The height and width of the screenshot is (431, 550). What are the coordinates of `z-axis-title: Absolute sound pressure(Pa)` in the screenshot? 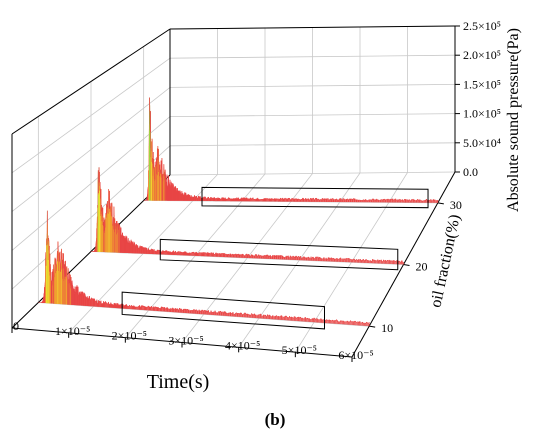 It's located at (513, 120).